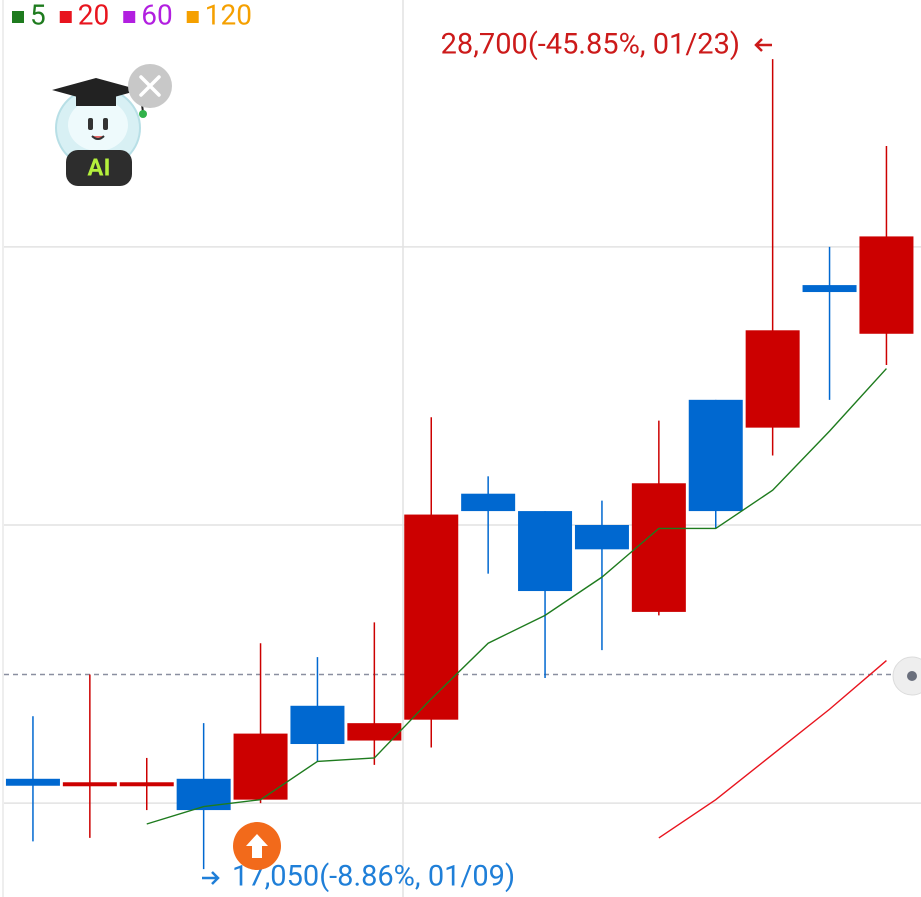  What do you see at coordinates (373, 877) in the screenshot?
I see `low-annotation: 17,050(-8.86%, 01/09)` at bounding box center [373, 877].